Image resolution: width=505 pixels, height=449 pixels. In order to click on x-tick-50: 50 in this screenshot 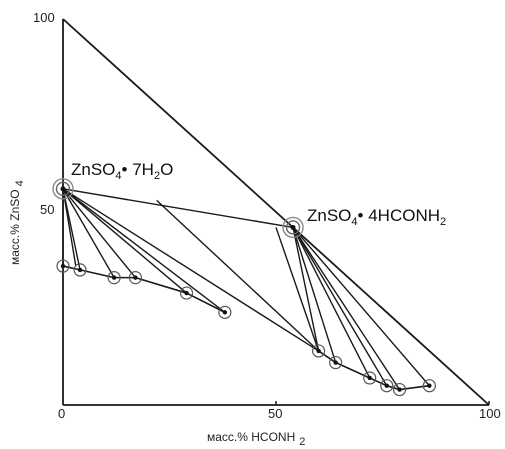, I will do `click(275, 413)`.